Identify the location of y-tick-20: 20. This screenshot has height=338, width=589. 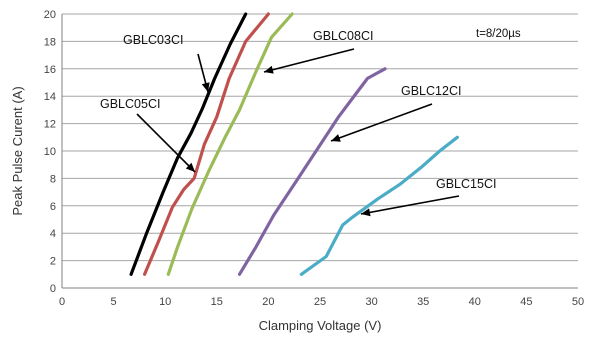
(50, 15).